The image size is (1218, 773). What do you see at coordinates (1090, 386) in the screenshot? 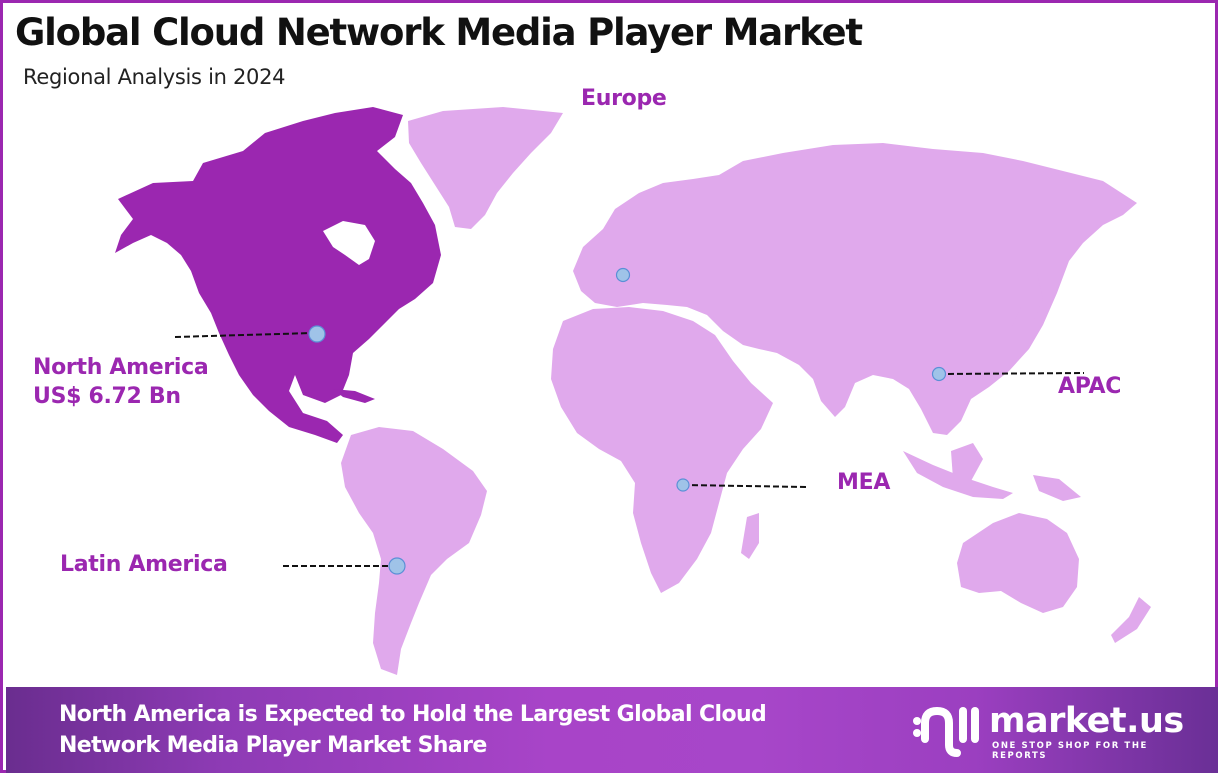
I see `label-apac: APAC` at bounding box center [1090, 386].